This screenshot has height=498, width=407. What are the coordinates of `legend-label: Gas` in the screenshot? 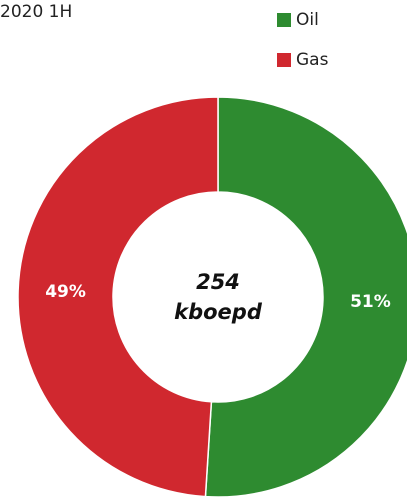 It's located at (312, 60).